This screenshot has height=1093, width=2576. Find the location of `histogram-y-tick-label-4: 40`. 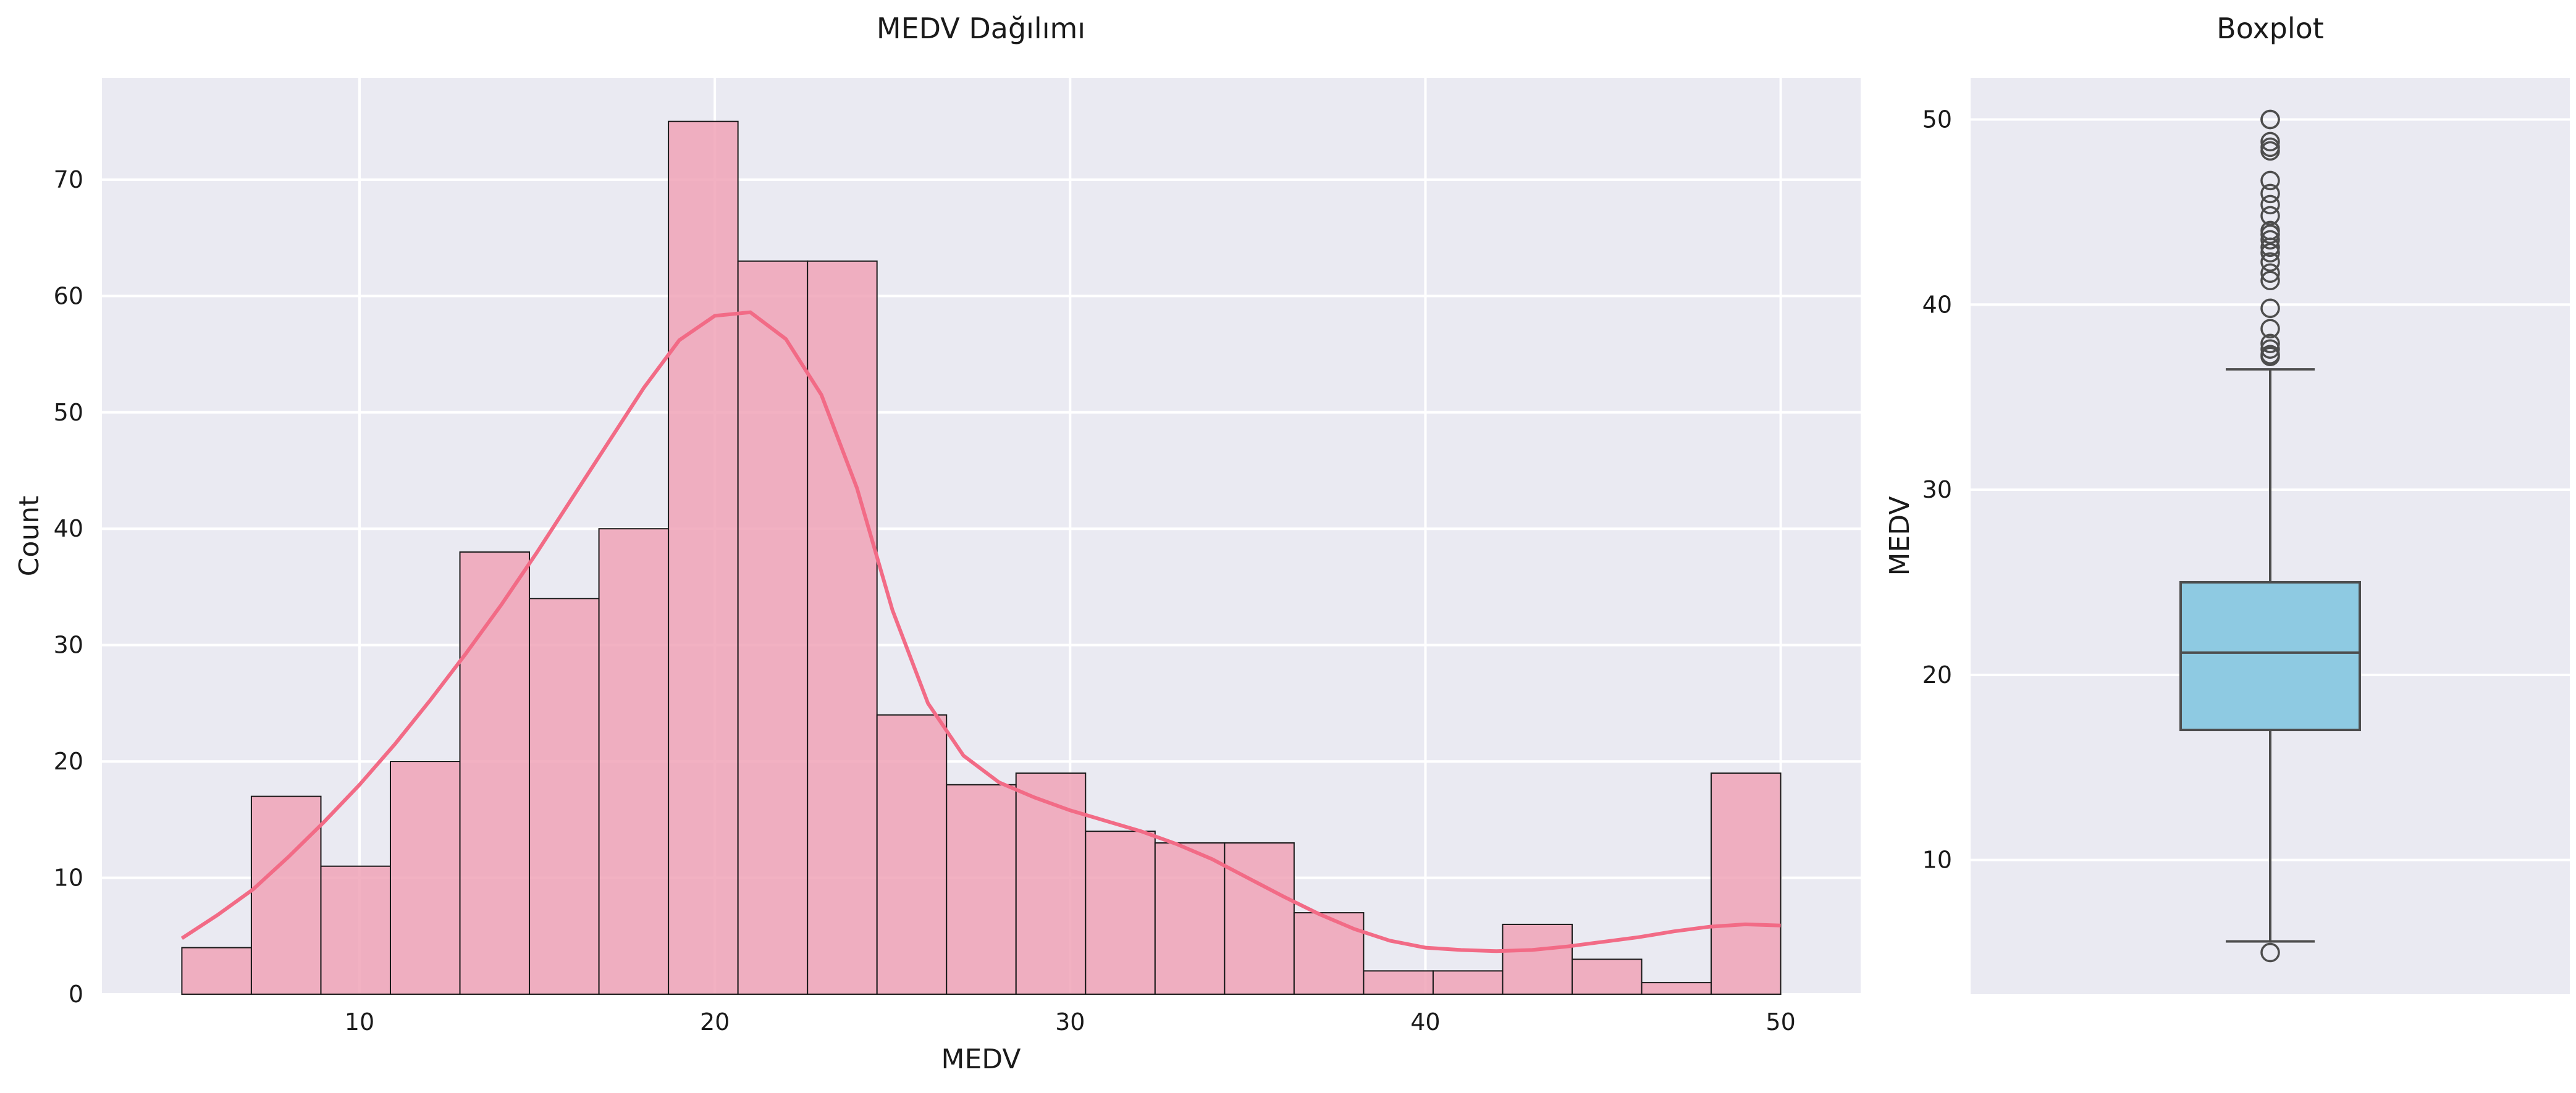

histogram-y-tick-label-4: 40 is located at coordinates (68, 528).